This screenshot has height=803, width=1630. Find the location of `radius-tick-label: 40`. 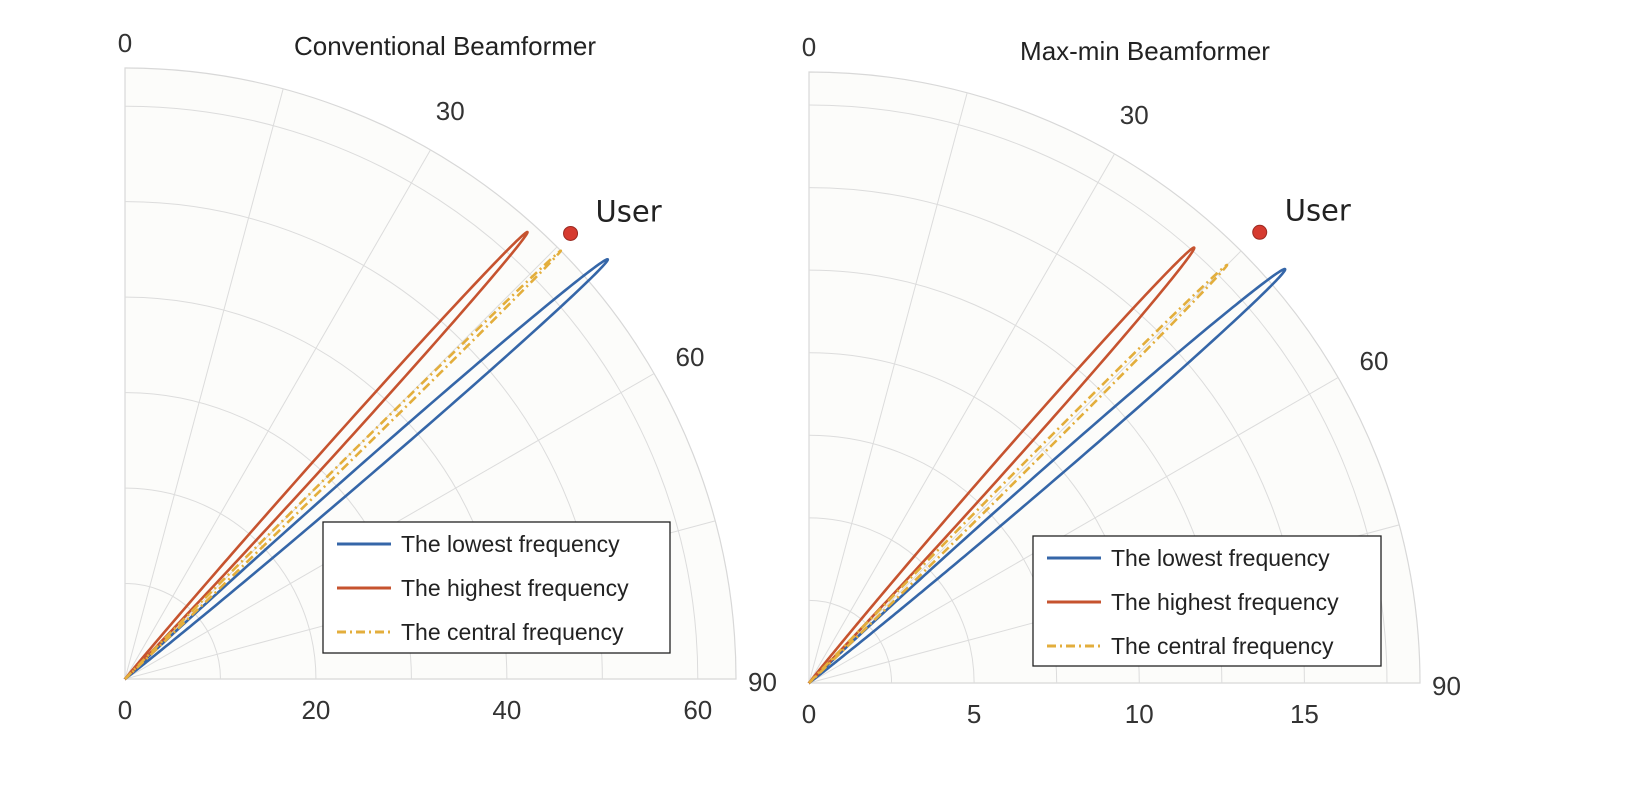

radius-tick-label: 40 is located at coordinates (506, 710).